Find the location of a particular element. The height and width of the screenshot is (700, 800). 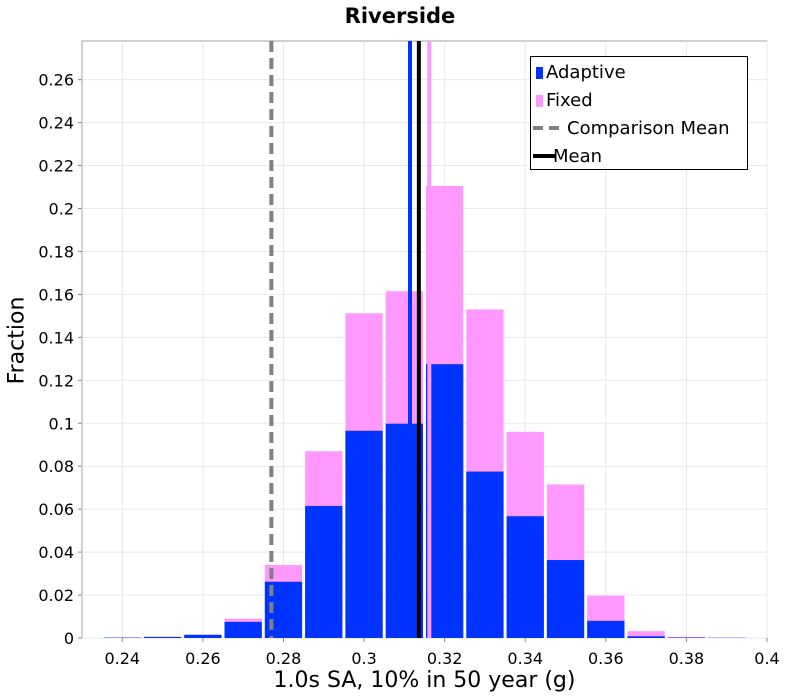

x-tick-label: 0.32 is located at coordinates (445, 658).